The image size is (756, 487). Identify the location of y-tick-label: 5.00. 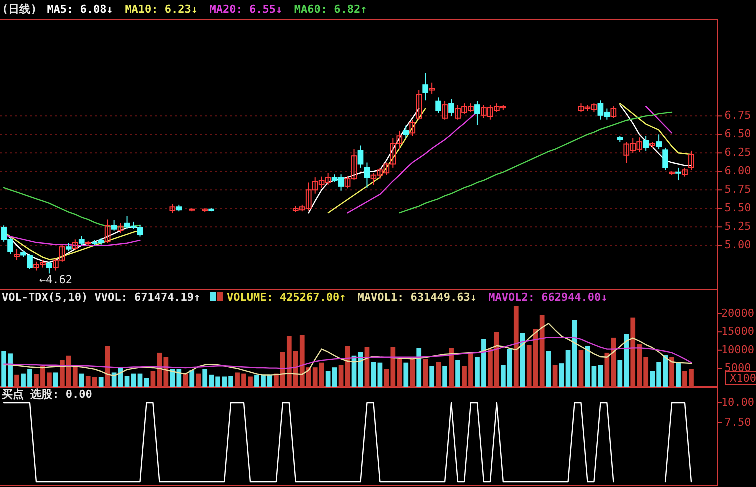
(738, 245).